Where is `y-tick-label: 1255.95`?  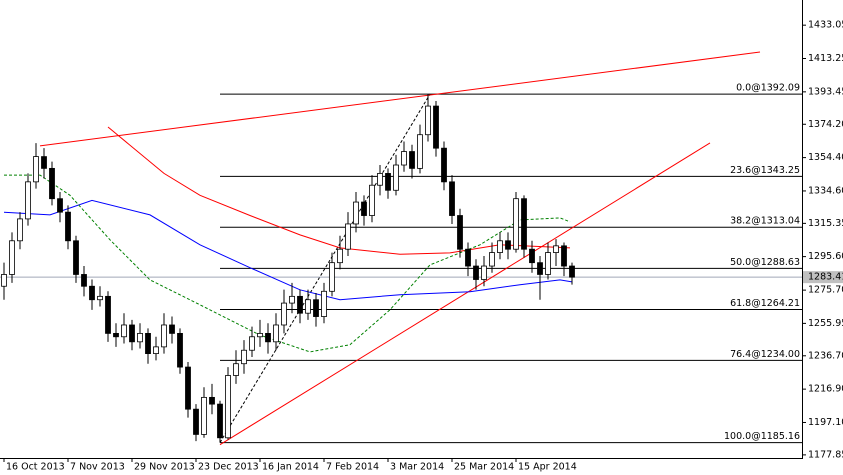 y-tick-label: 1255.95 is located at coordinates (825, 323).